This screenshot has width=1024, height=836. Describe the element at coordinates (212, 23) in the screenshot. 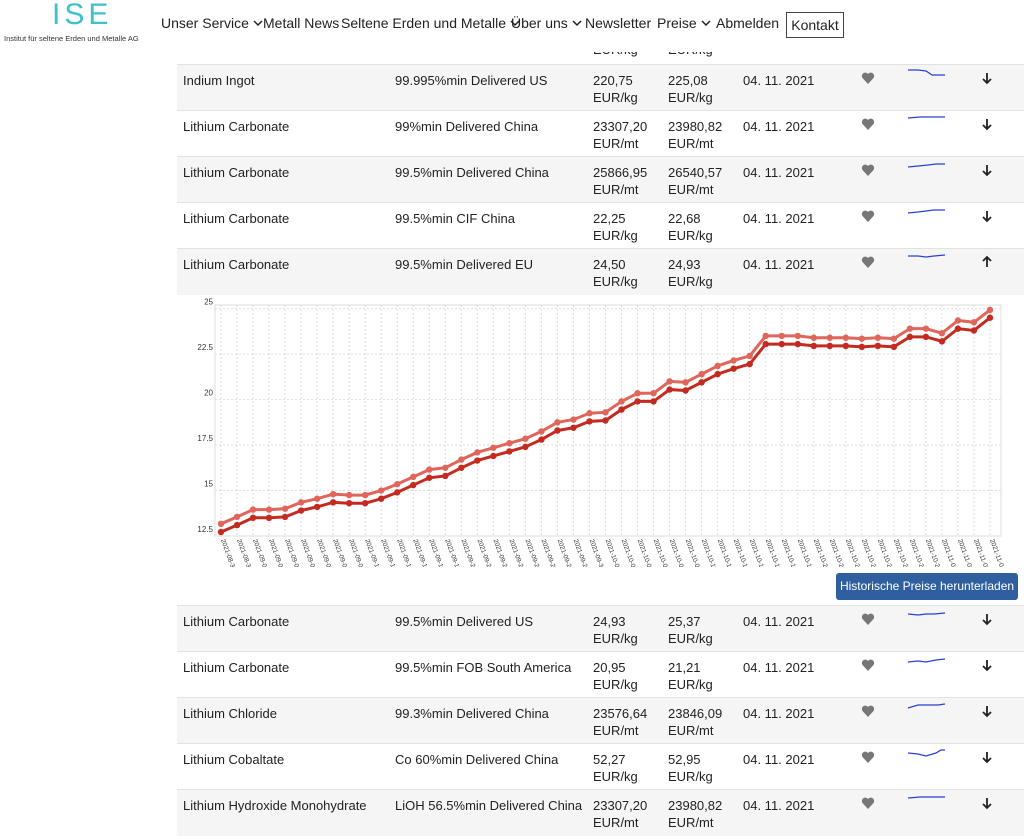

I see `nav-item: Unser Service` at that location.